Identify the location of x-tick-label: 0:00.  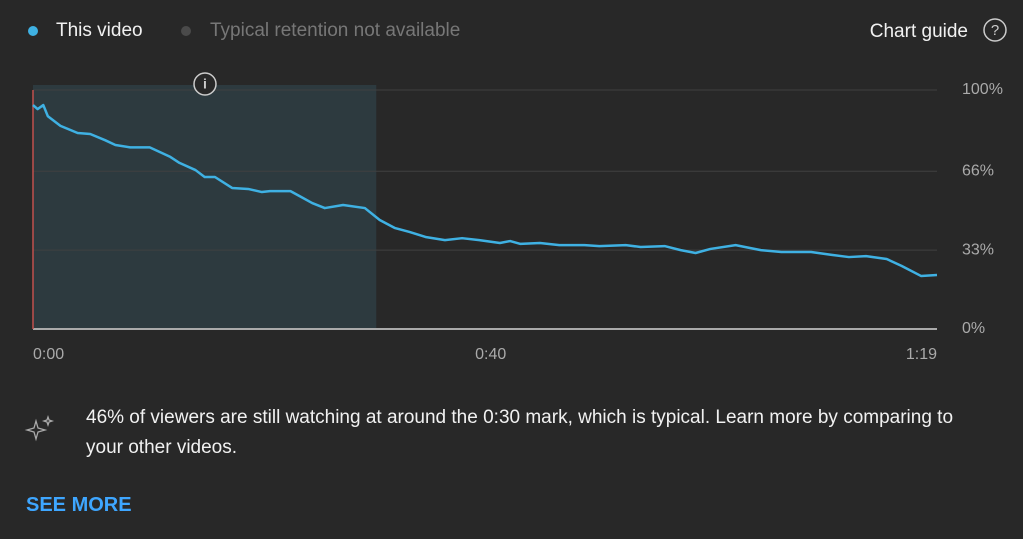
(48, 354).